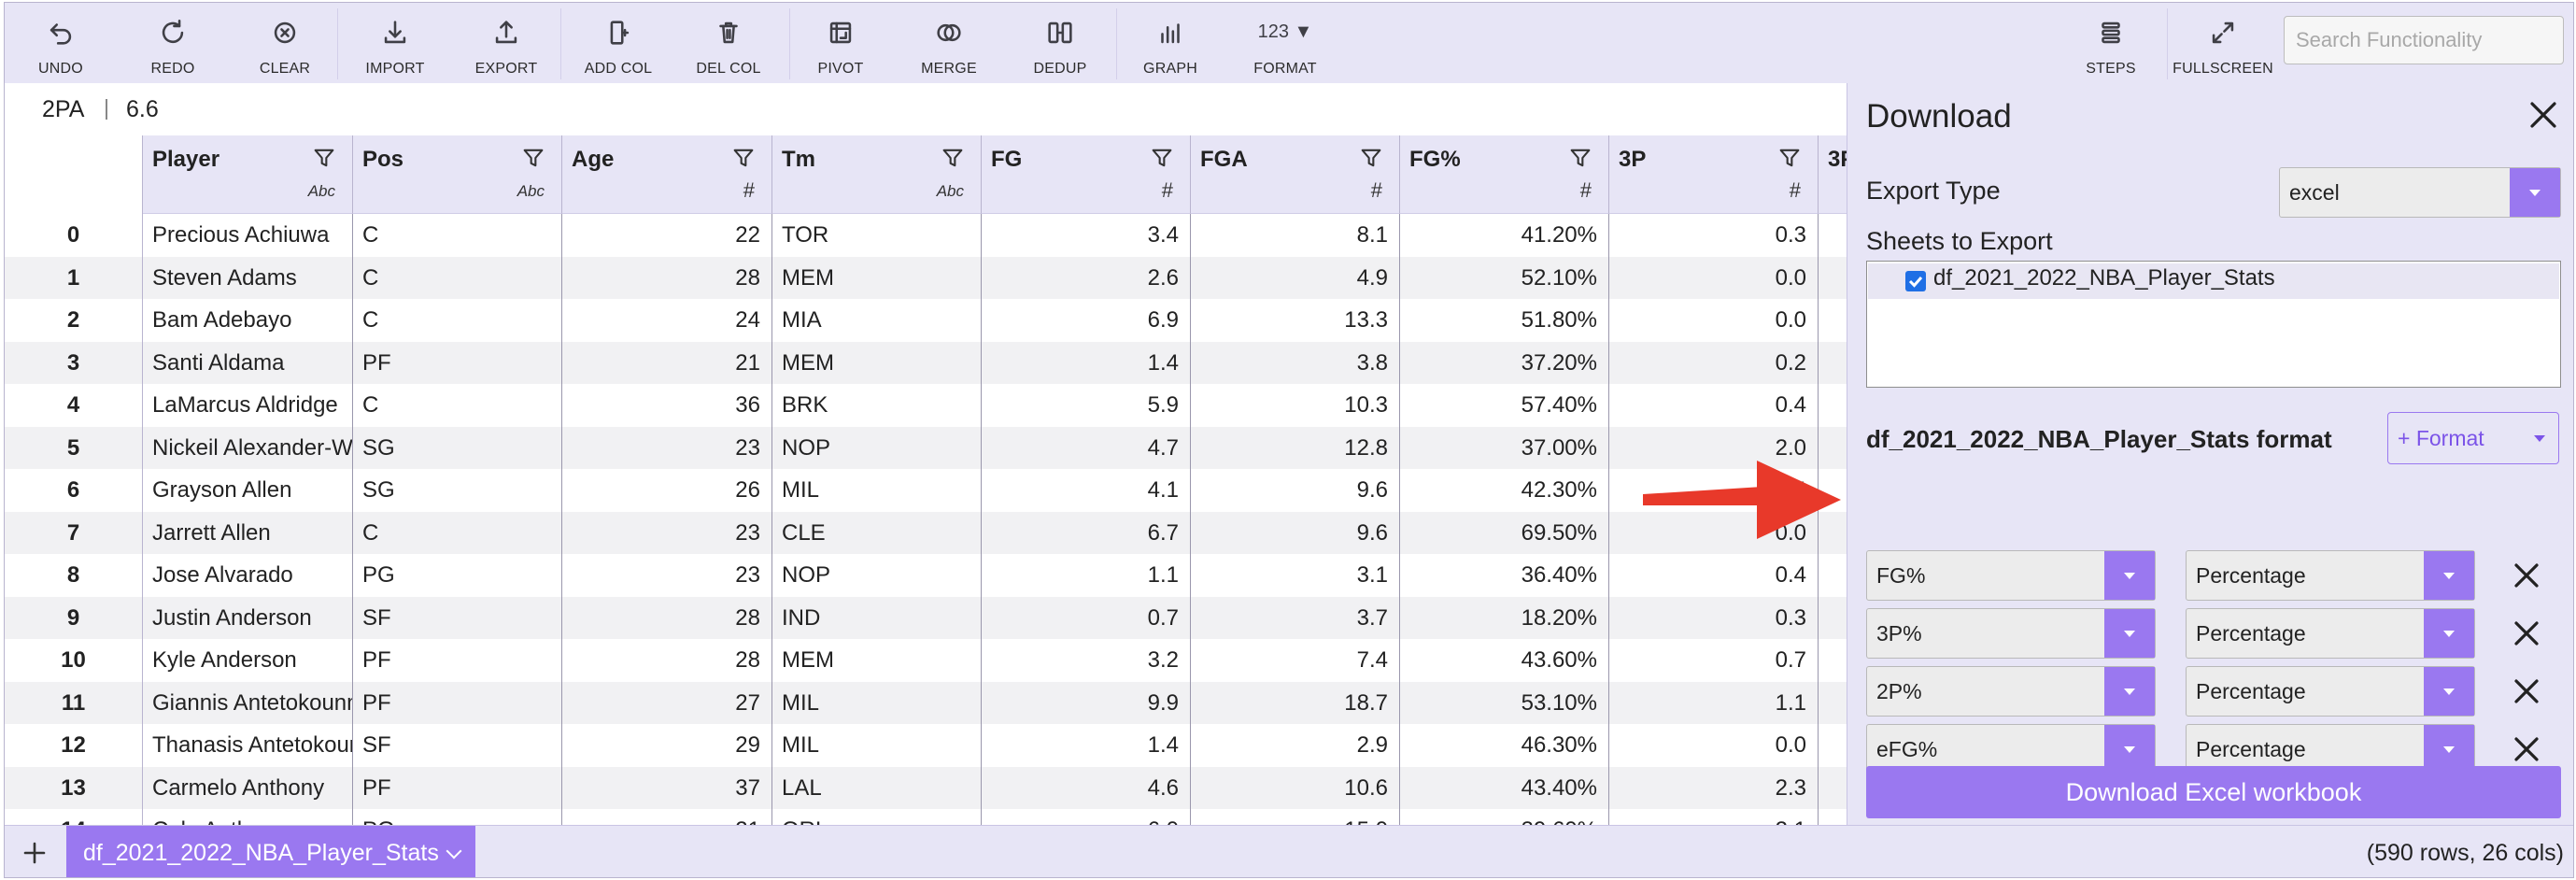 The image size is (2576, 880). I want to click on add-col-button: ADD COL, so click(618, 43).